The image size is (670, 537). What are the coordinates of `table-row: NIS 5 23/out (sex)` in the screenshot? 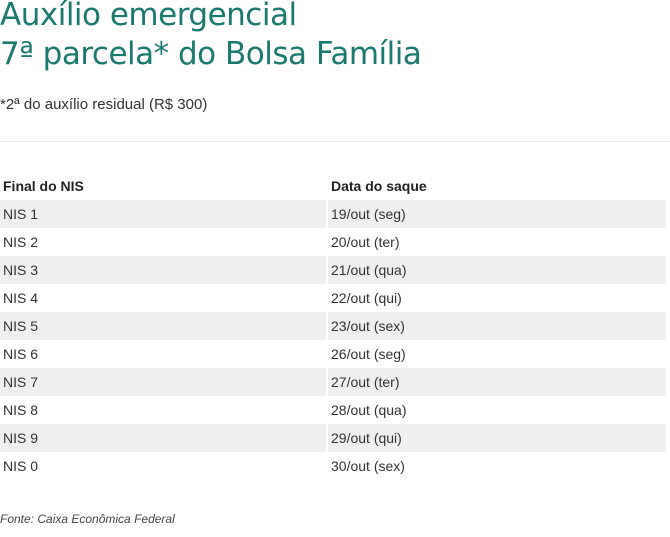 It's located at (333, 326).